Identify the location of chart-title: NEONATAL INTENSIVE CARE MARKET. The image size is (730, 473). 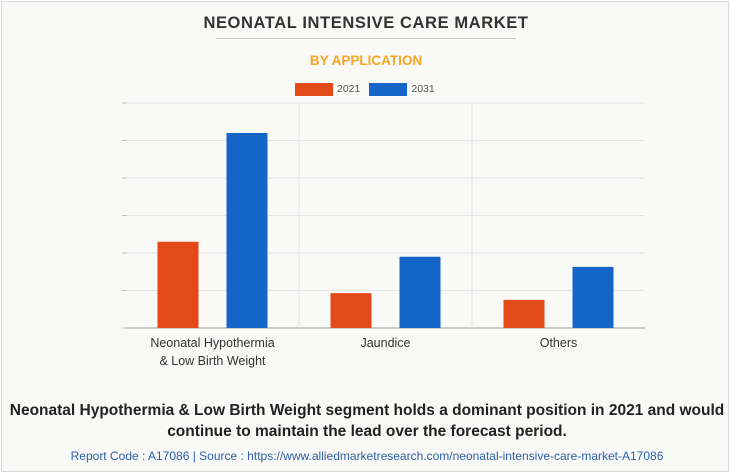
(366, 23).